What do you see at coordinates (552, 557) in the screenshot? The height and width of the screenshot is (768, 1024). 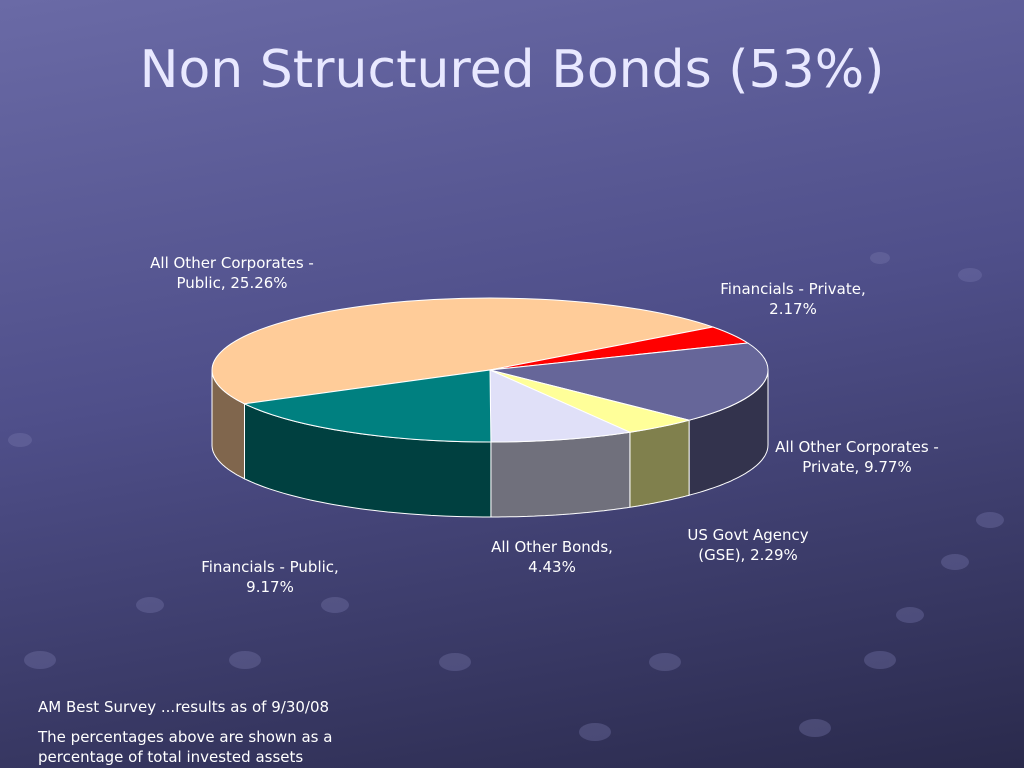 I see `data-label: All Other Bonds, 4.43%` at bounding box center [552, 557].